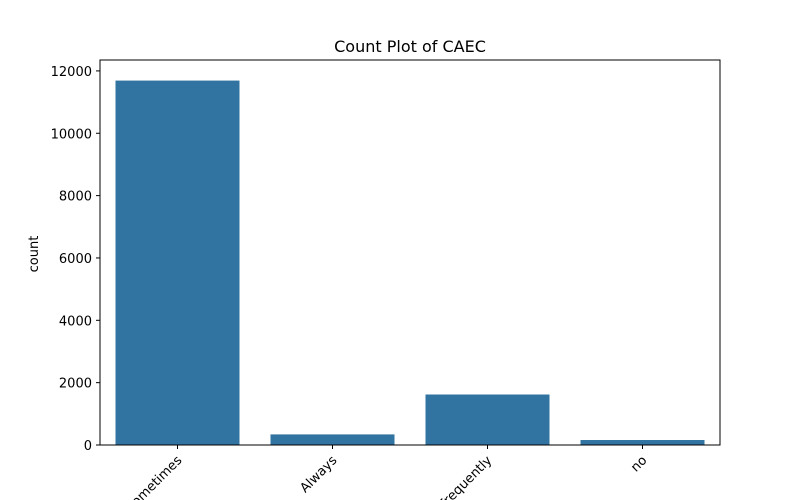 This screenshot has width=800, height=500. I want to click on y-axis-label: count, so click(34, 254).